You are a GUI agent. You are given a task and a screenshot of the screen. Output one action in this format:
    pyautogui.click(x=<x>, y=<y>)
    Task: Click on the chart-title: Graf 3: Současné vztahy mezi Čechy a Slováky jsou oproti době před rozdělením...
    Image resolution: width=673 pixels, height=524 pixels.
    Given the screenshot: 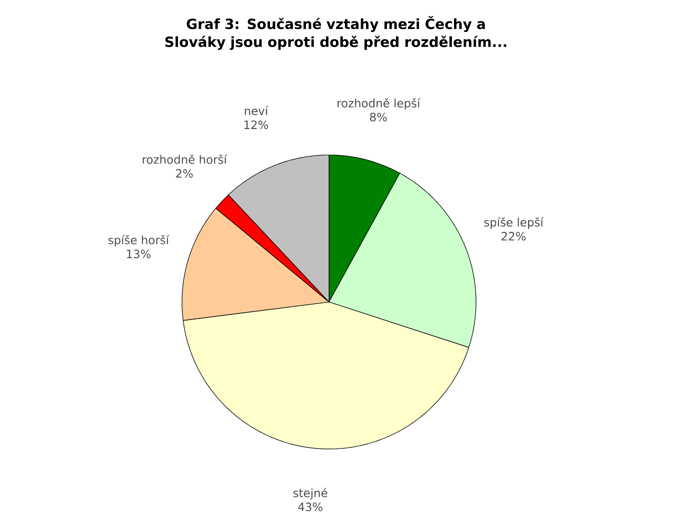 What is the action you would take?
    pyautogui.click(x=335, y=33)
    